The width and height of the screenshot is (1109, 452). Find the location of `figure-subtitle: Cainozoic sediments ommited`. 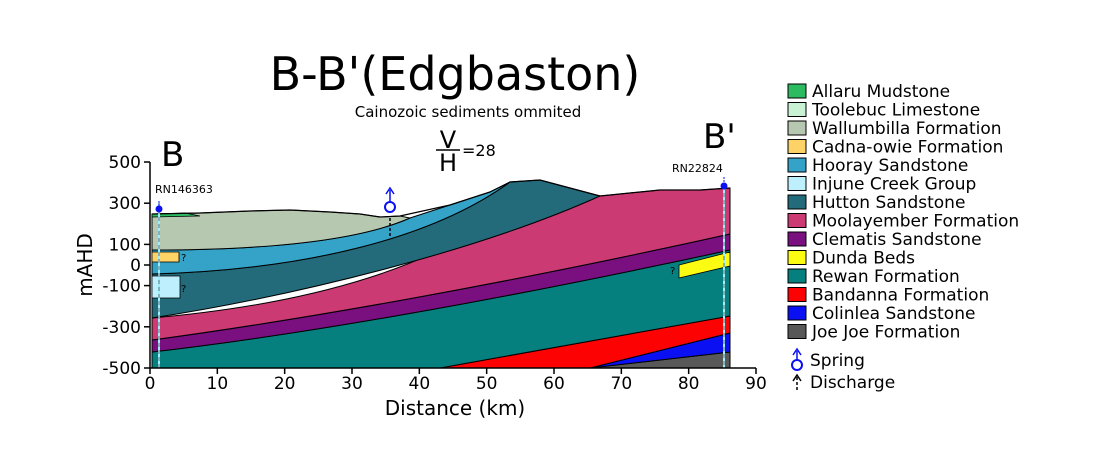

figure-subtitle: Cainozoic sediments ommited is located at coordinates (468, 112).